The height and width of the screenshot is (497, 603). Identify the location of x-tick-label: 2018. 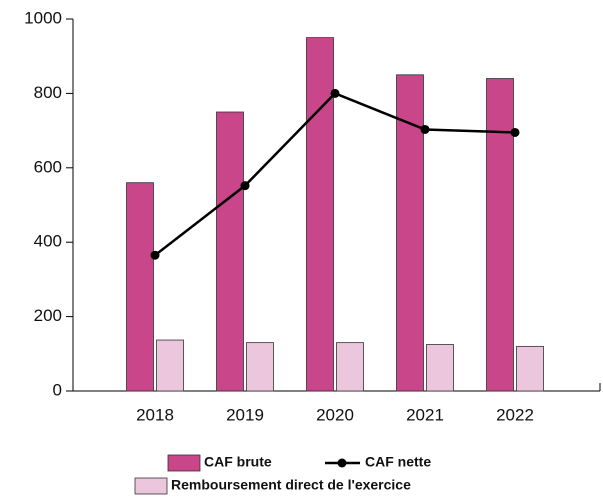
(155, 414).